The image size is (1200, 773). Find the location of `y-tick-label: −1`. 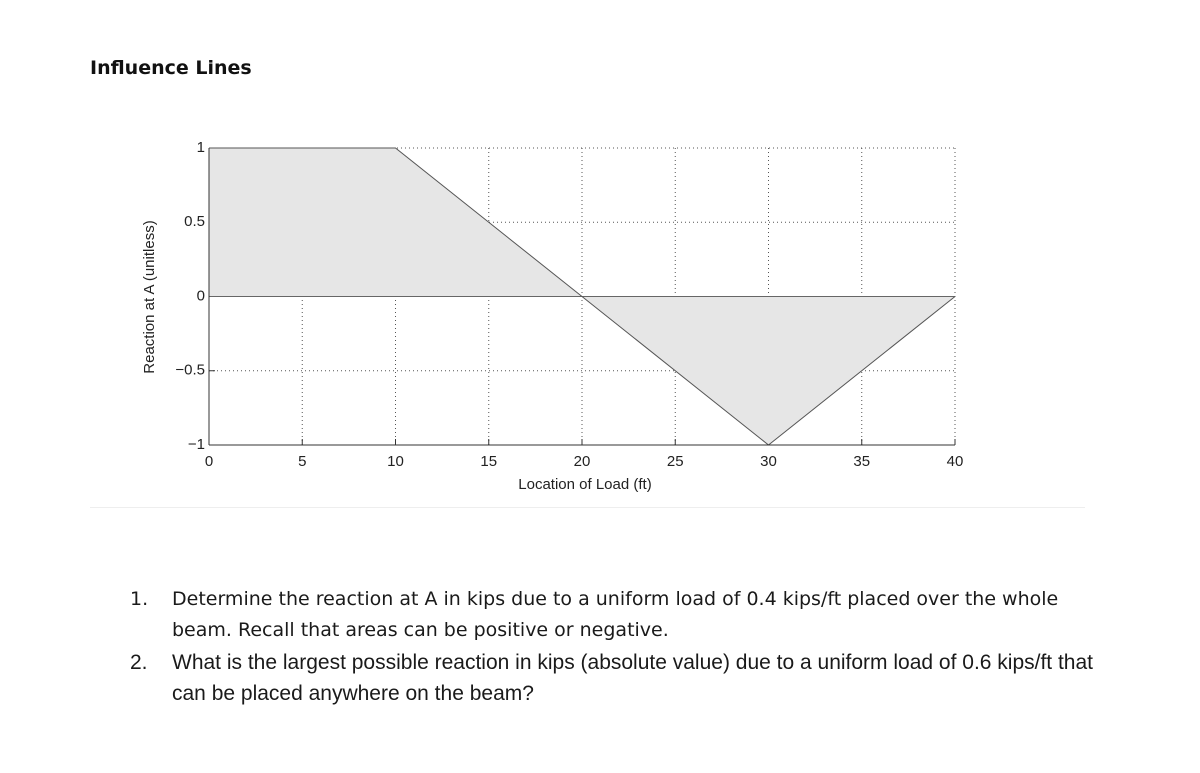

y-tick-label: −1 is located at coordinates (196, 444).